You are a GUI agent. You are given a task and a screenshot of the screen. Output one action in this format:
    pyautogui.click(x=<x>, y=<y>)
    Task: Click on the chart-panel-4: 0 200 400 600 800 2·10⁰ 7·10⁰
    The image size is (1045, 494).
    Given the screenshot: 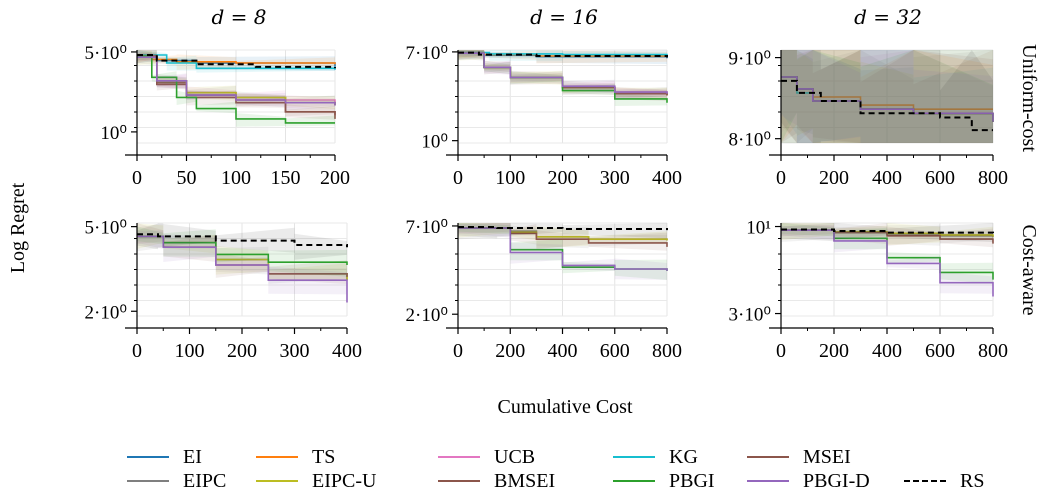 What is the action you would take?
    pyautogui.click(x=544, y=289)
    